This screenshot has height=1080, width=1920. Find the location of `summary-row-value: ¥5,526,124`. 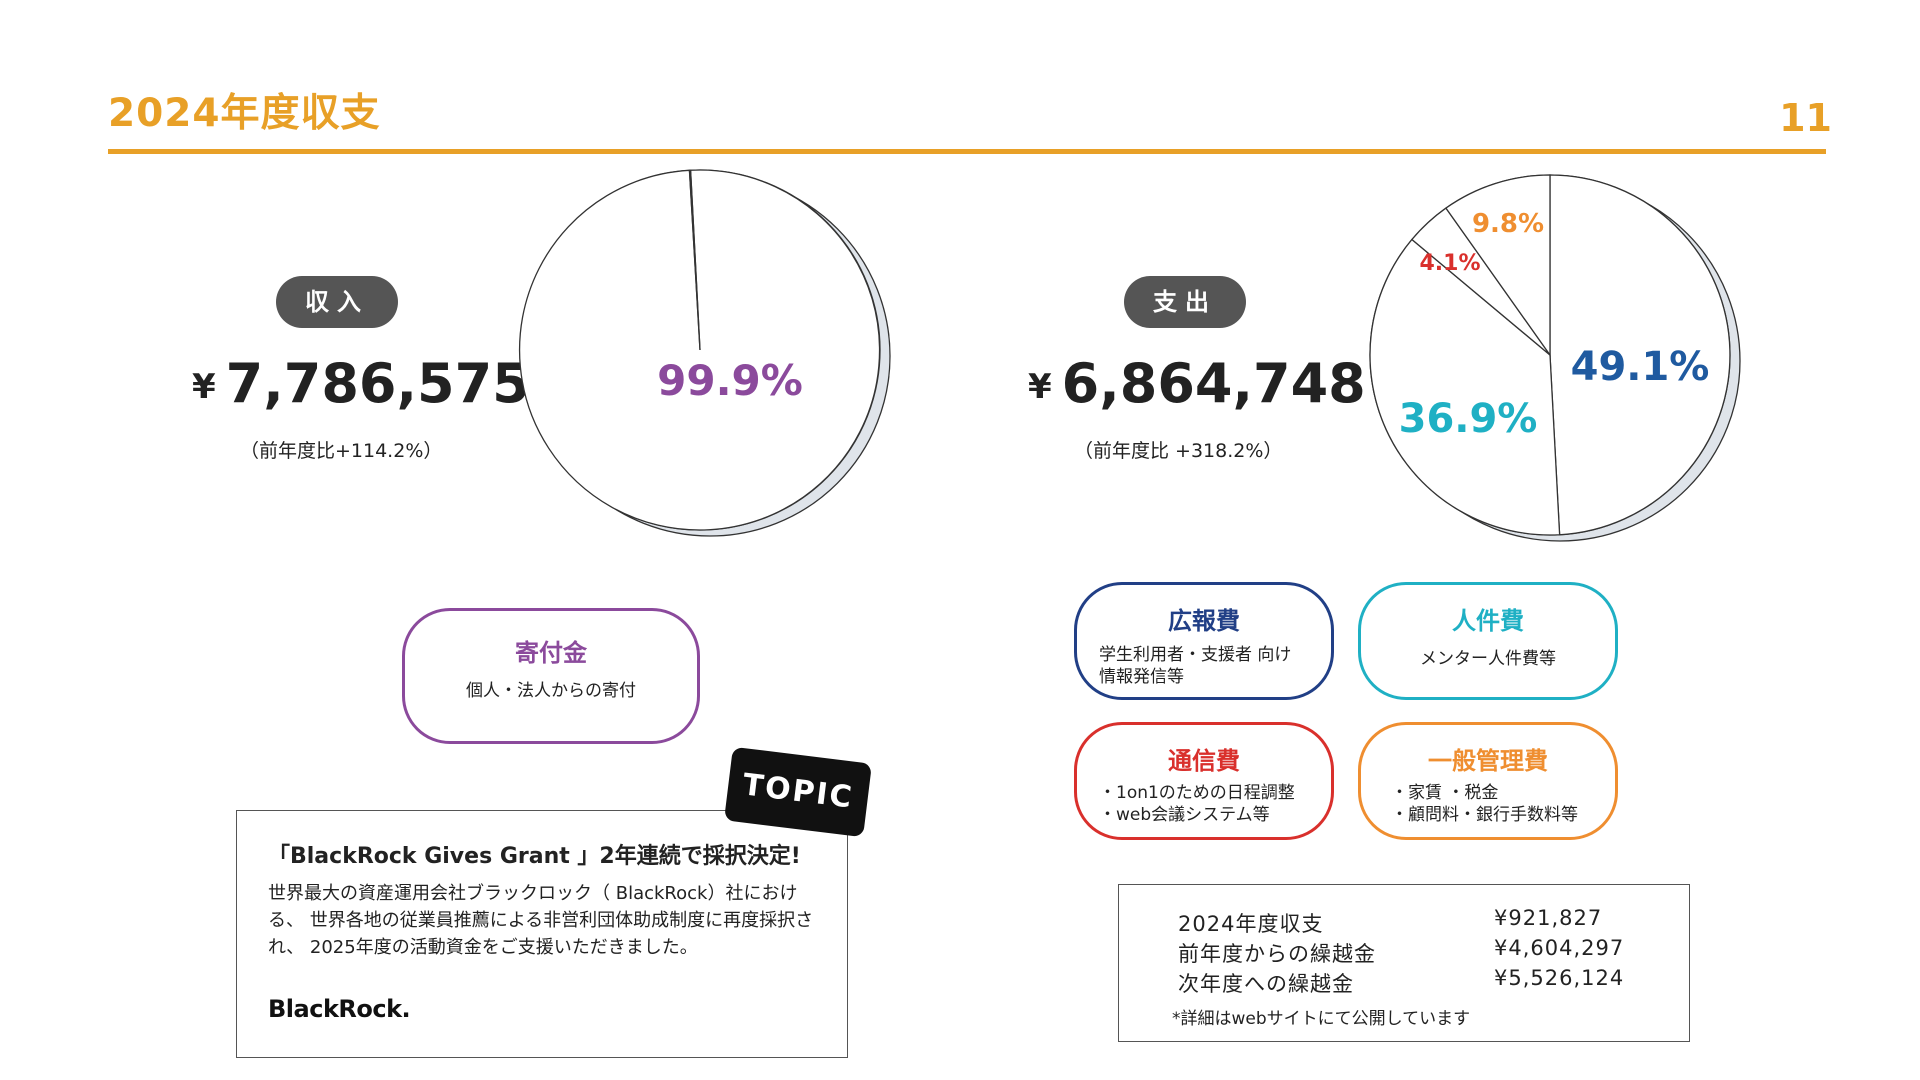

summary-row-value: ¥5,526,124 is located at coordinates (1559, 978).